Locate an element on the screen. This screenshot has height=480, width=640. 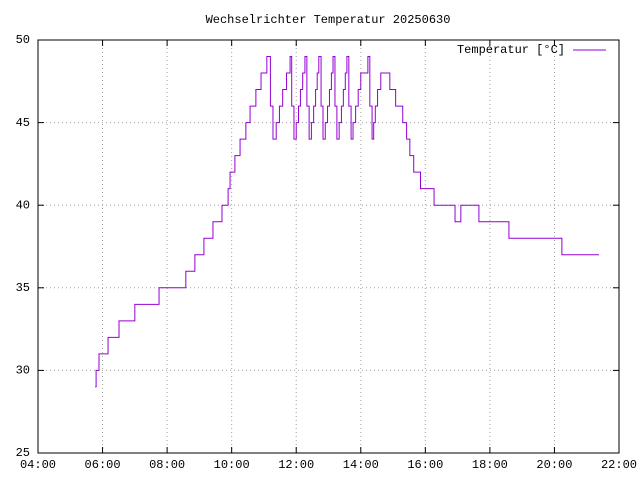
y-tick-label: 50 is located at coordinates (23, 40).